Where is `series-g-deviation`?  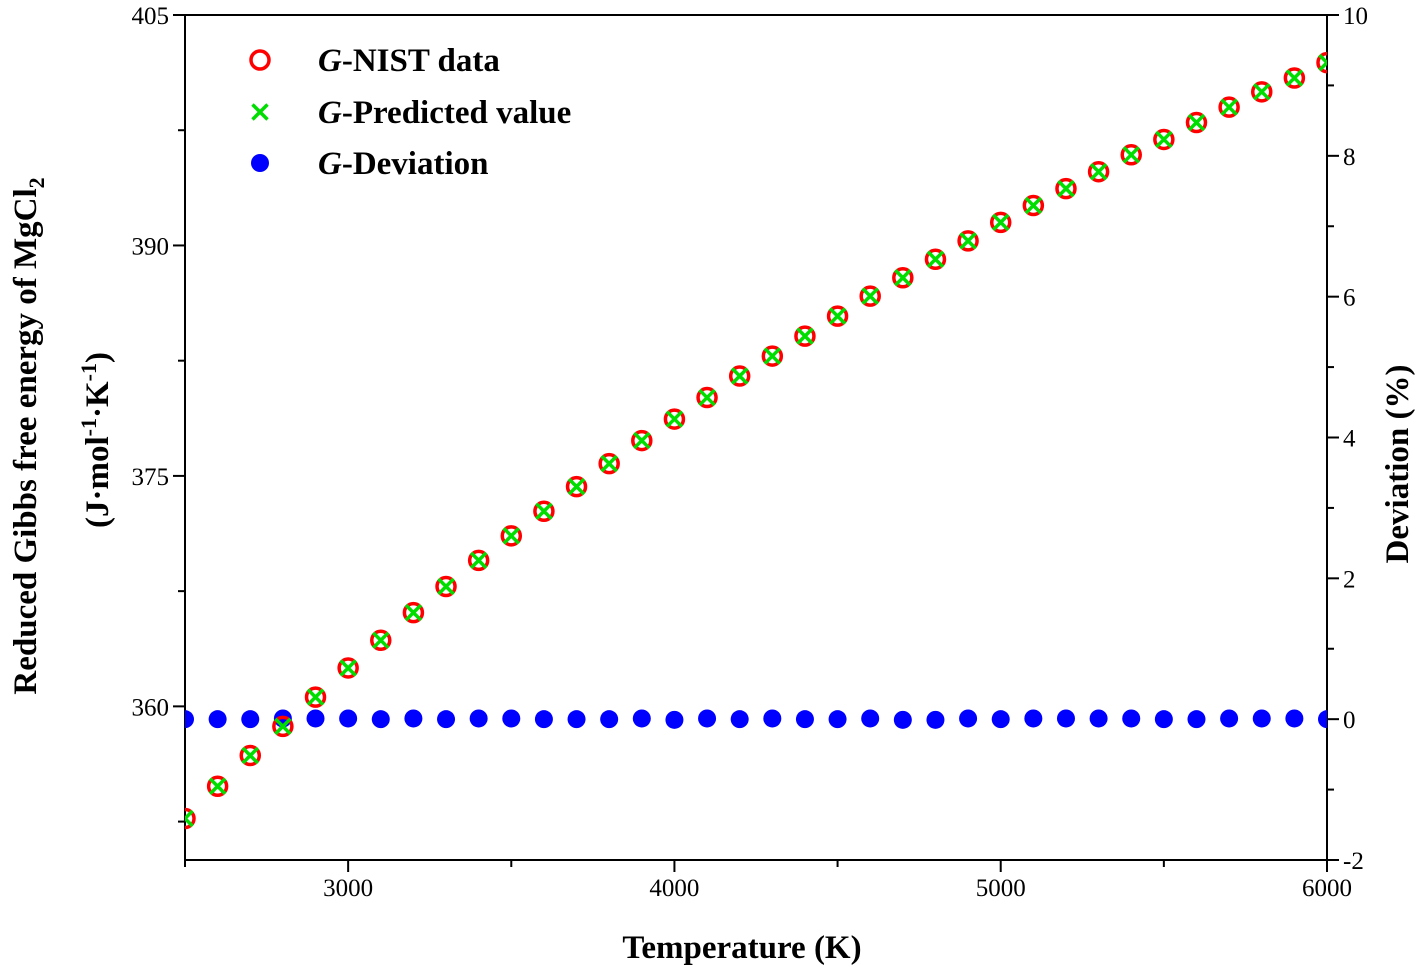
series-g-deviation is located at coordinates (756, 719).